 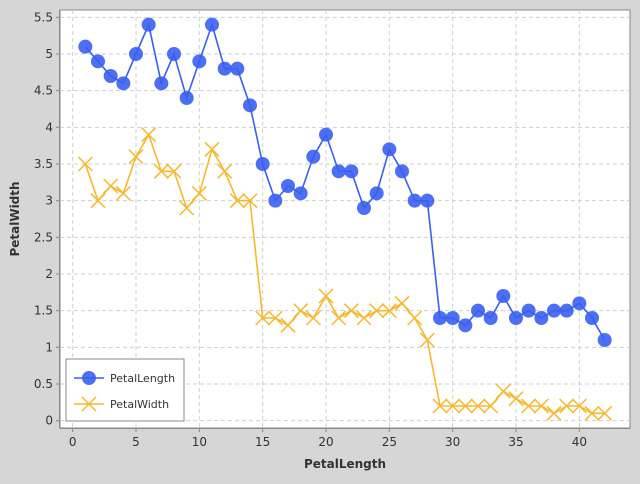 What do you see at coordinates (43, 311) in the screenshot?
I see `y-tick-label: 1.5` at bounding box center [43, 311].